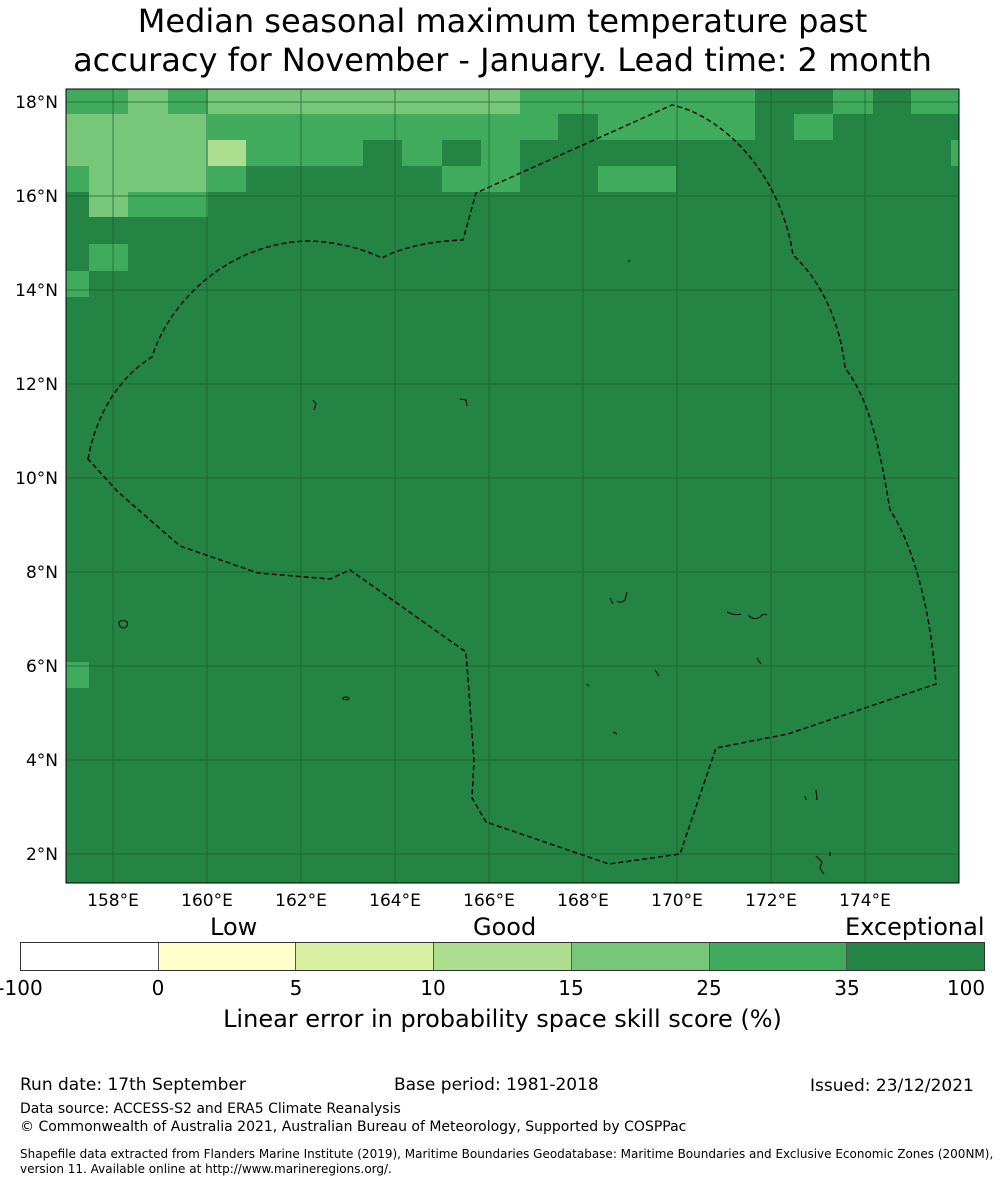 The height and width of the screenshot is (1185, 1005). What do you see at coordinates (847, 988) in the screenshot?
I see `colorbar-tick: 35` at bounding box center [847, 988].